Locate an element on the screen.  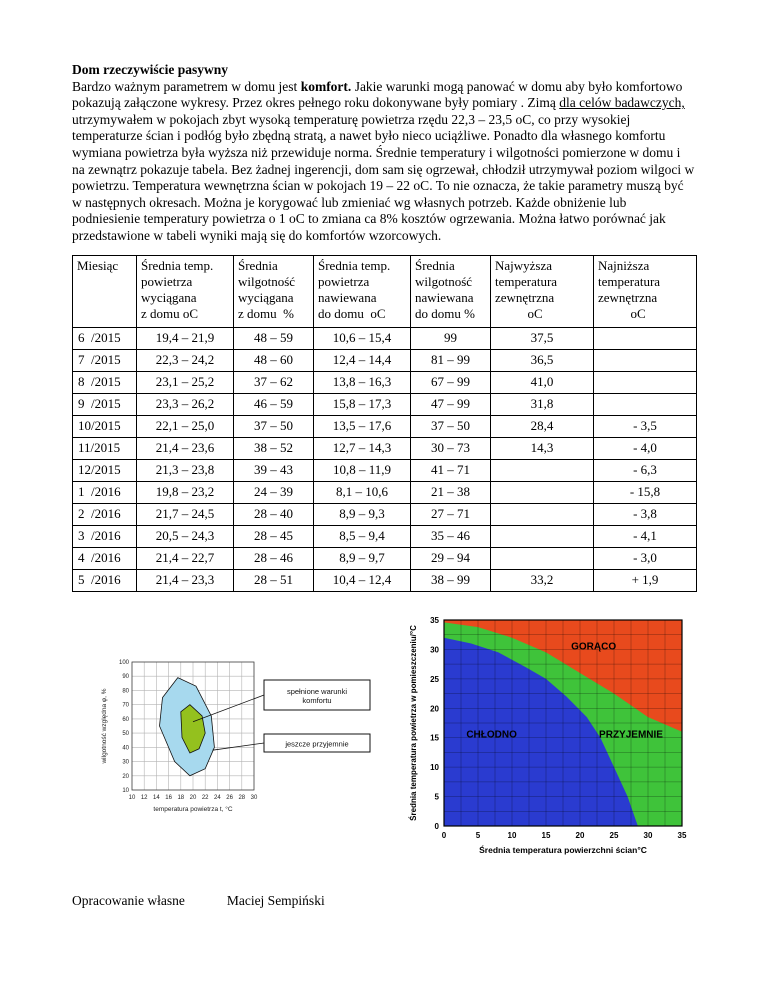
zone-CHŁODNO is located at coordinates (541, 731).